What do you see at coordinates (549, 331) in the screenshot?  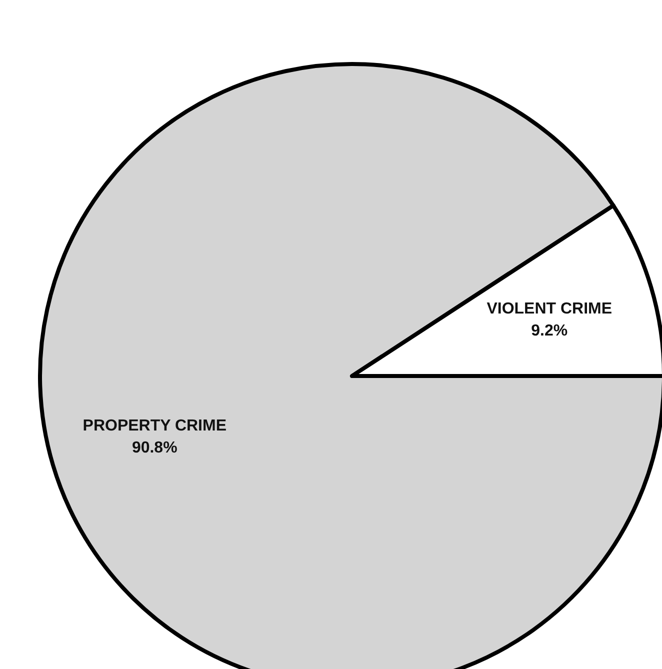 I see `data-label: 9.2%` at bounding box center [549, 331].